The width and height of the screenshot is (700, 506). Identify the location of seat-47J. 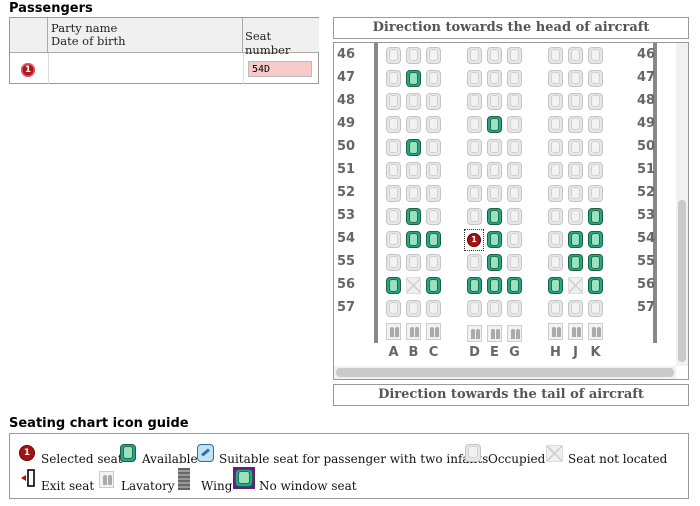
(575, 78).